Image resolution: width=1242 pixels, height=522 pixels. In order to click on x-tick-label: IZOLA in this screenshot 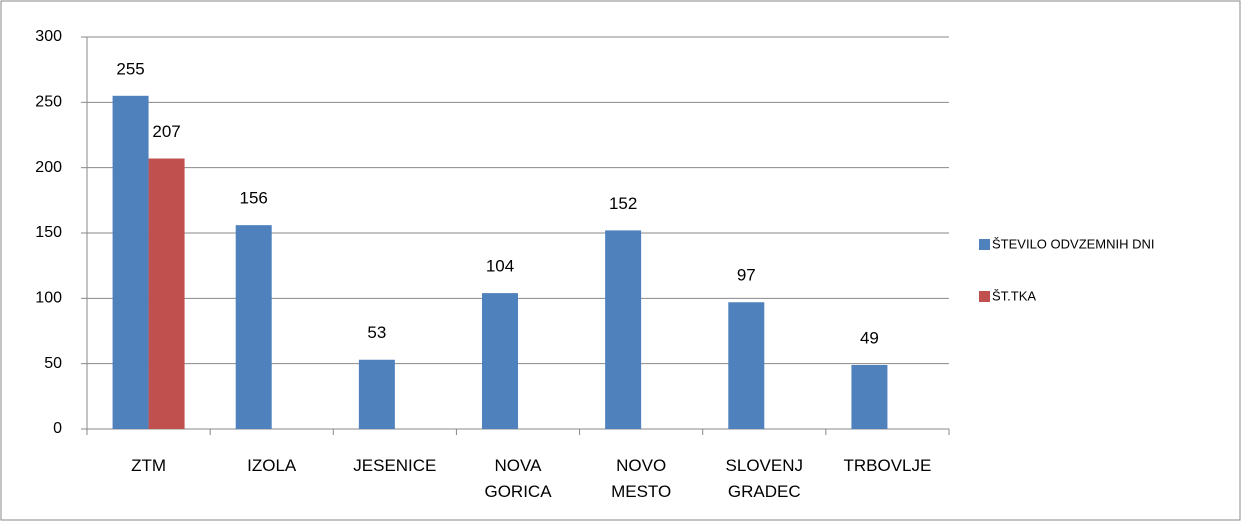, I will do `click(272, 465)`.